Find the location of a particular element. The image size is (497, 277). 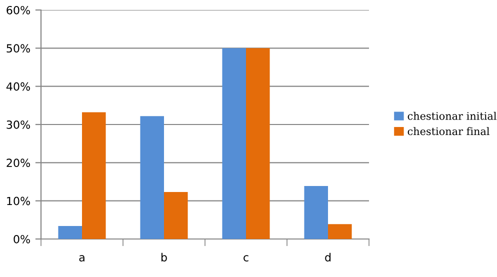

x-tick-label: d is located at coordinates (328, 257).